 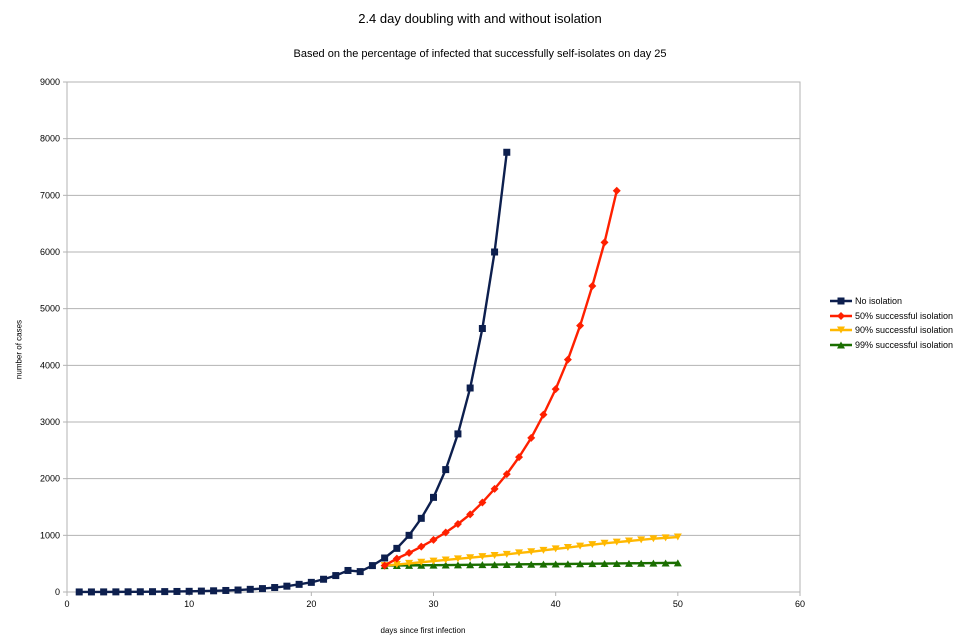 What do you see at coordinates (50, 422) in the screenshot?
I see `y-tick-label: 3000` at bounding box center [50, 422].